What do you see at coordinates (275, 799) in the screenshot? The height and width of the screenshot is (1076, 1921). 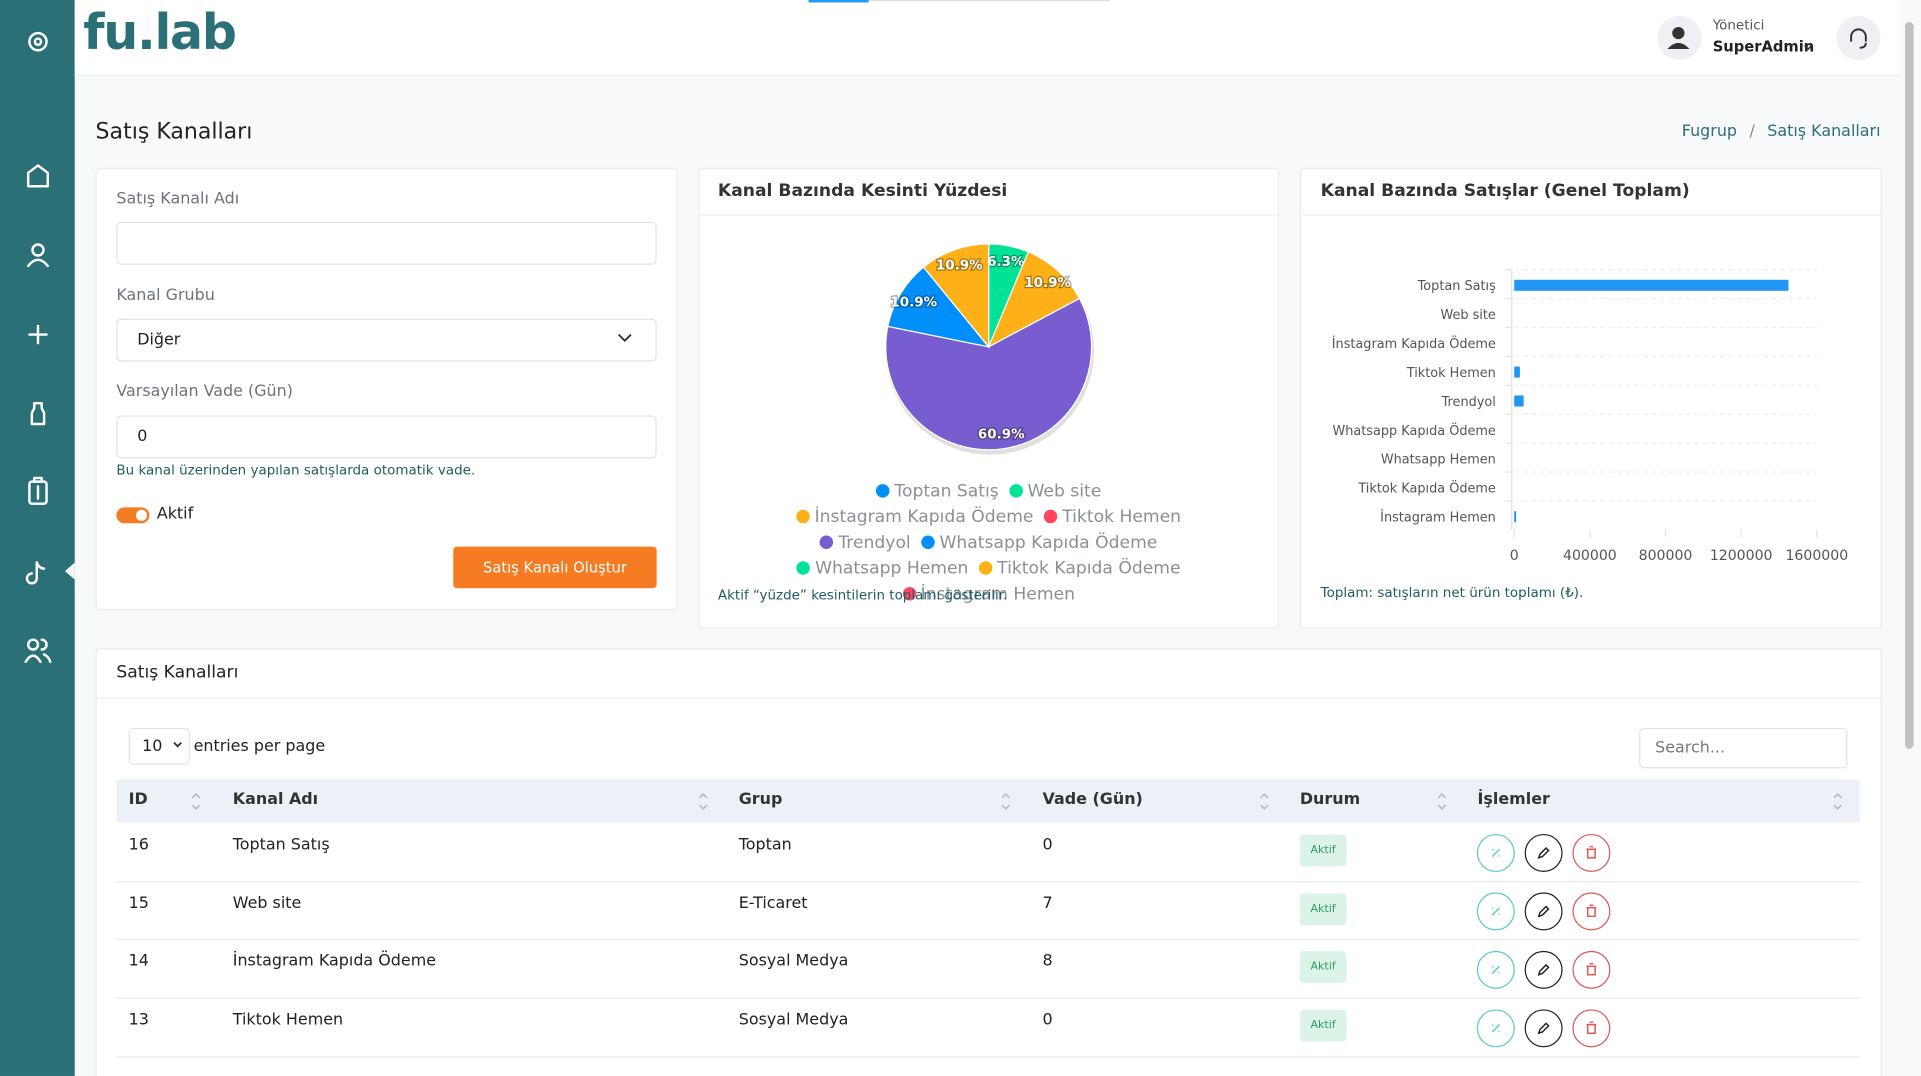 I see `column-header: Kanal Adı` at bounding box center [275, 799].